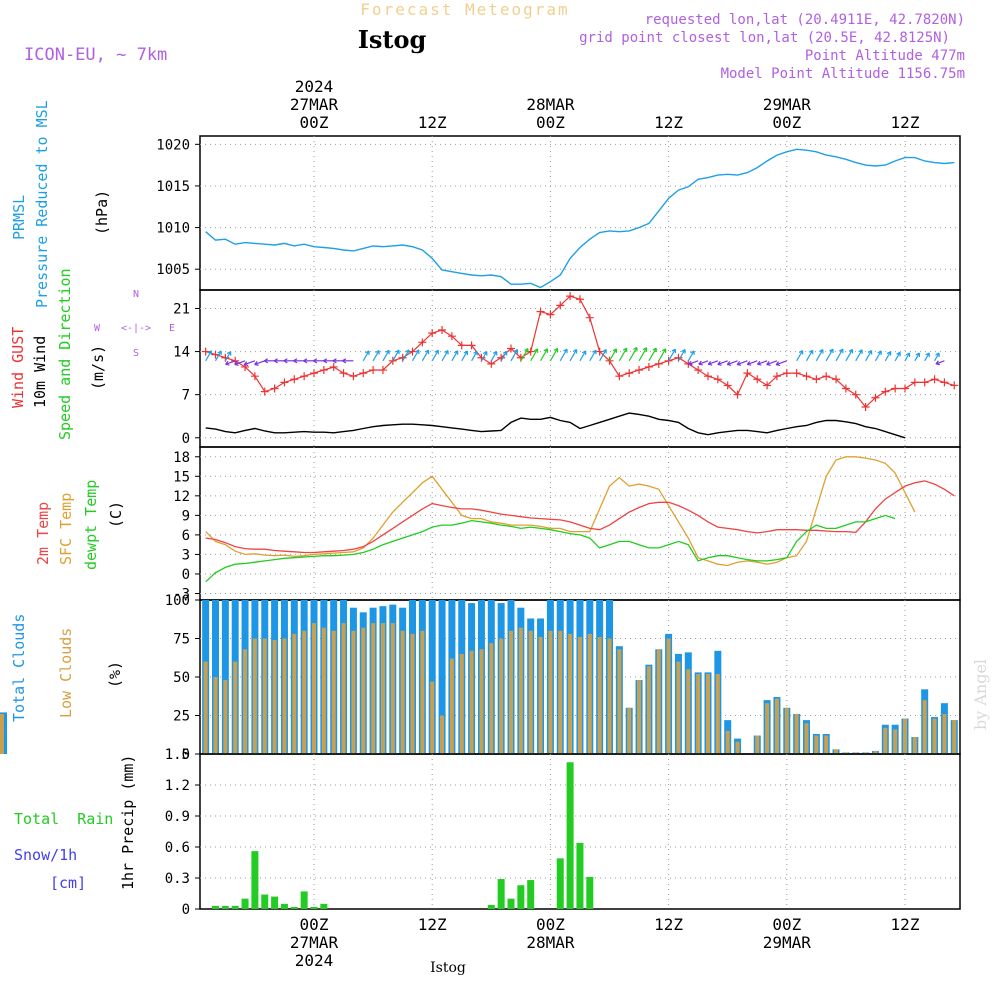 The height and width of the screenshot is (1000, 1000). What do you see at coordinates (91, 525) in the screenshot?
I see `dewpt-label: dewpt Temp` at bounding box center [91, 525].